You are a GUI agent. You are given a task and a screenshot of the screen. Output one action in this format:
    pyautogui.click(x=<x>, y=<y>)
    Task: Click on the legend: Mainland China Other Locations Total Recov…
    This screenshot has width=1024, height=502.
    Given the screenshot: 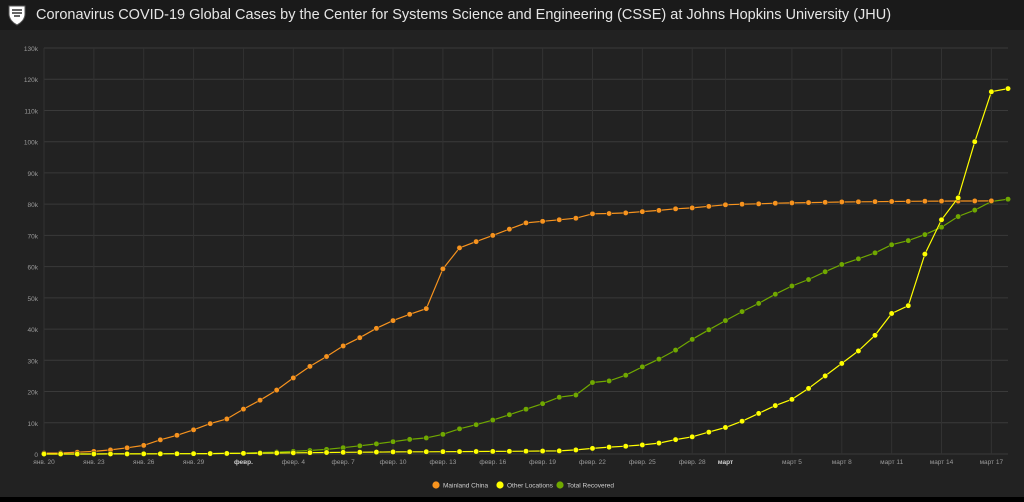 What is the action you would take?
    pyautogui.click(x=523, y=485)
    